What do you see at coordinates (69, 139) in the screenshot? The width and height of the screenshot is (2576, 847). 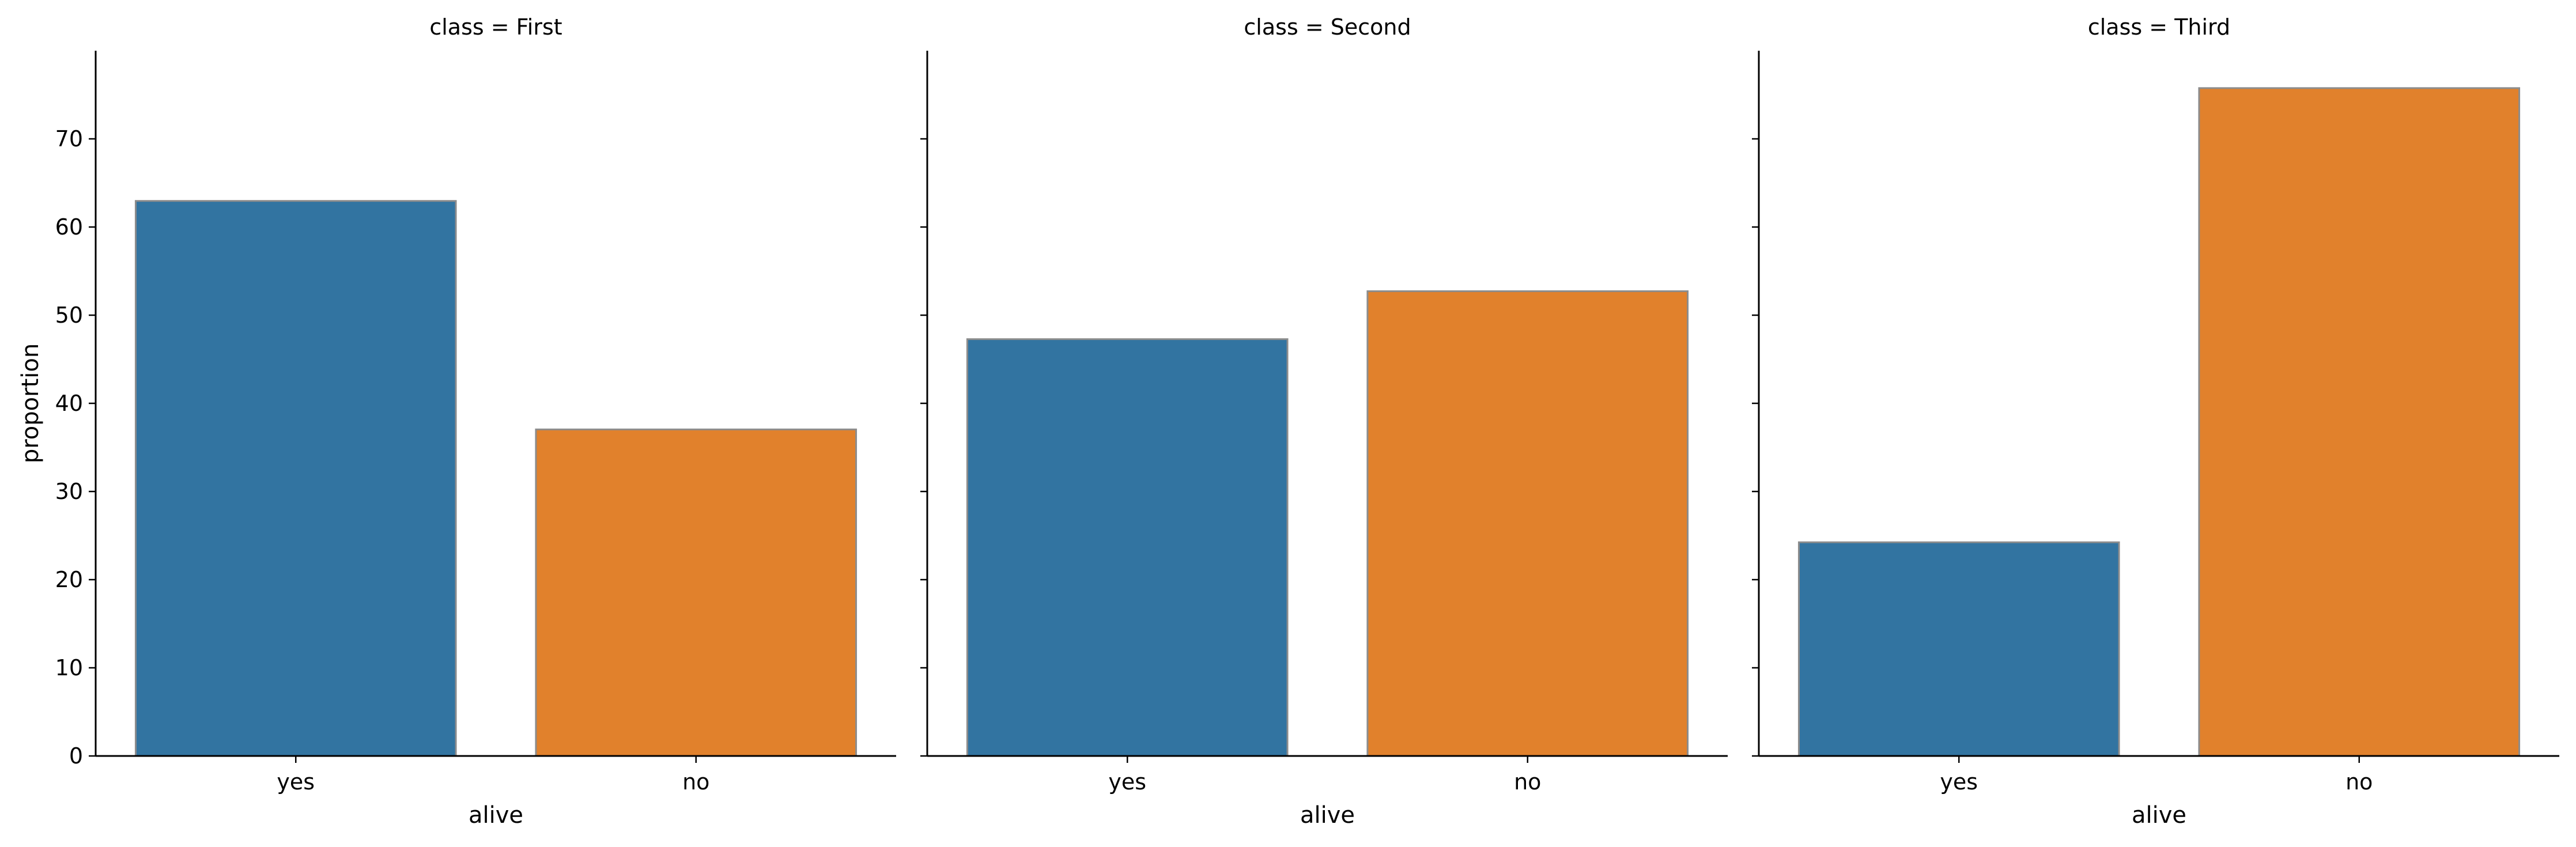 I see `y-tick-label: 70` at bounding box center [69, 139].